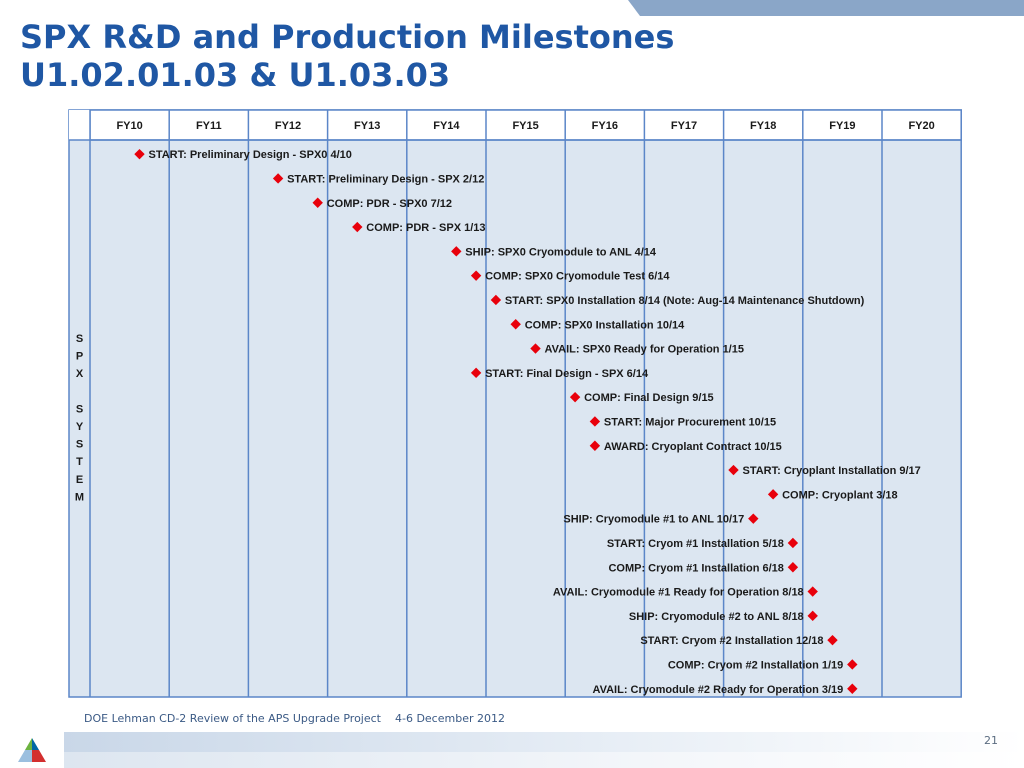 This screenshot has width=1024, height=768. Describe the element at coordinates (449, 718) in the screenshot. I see `footer-date: 4-6 December 2012` at that location.